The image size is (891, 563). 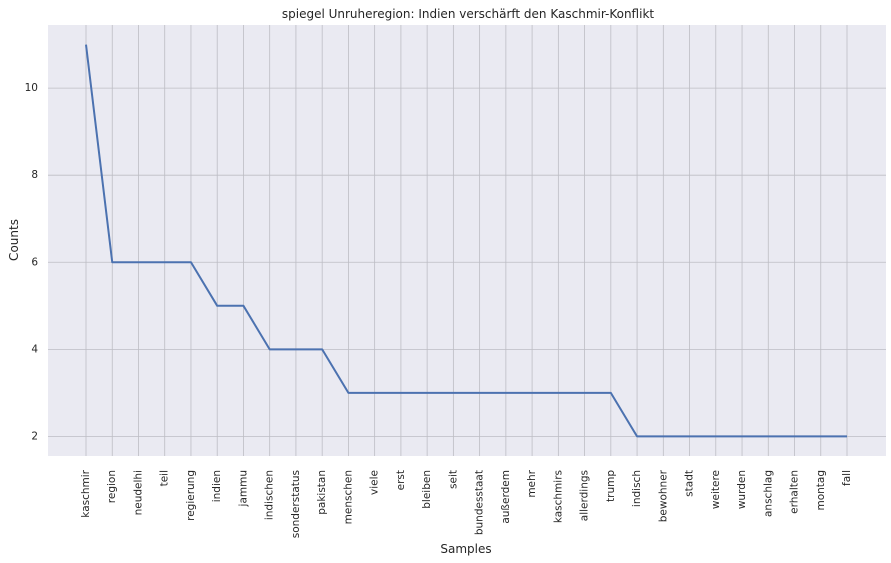 What do you see at coordinates (532, 483) in the screenshot?
I see `x-tick-label: mehr` at bounding box center [532, 483].